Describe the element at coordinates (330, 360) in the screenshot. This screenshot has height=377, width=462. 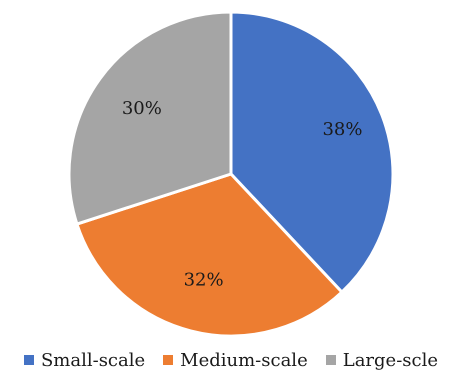
I see `legend-swatch-large-scale` at that location.